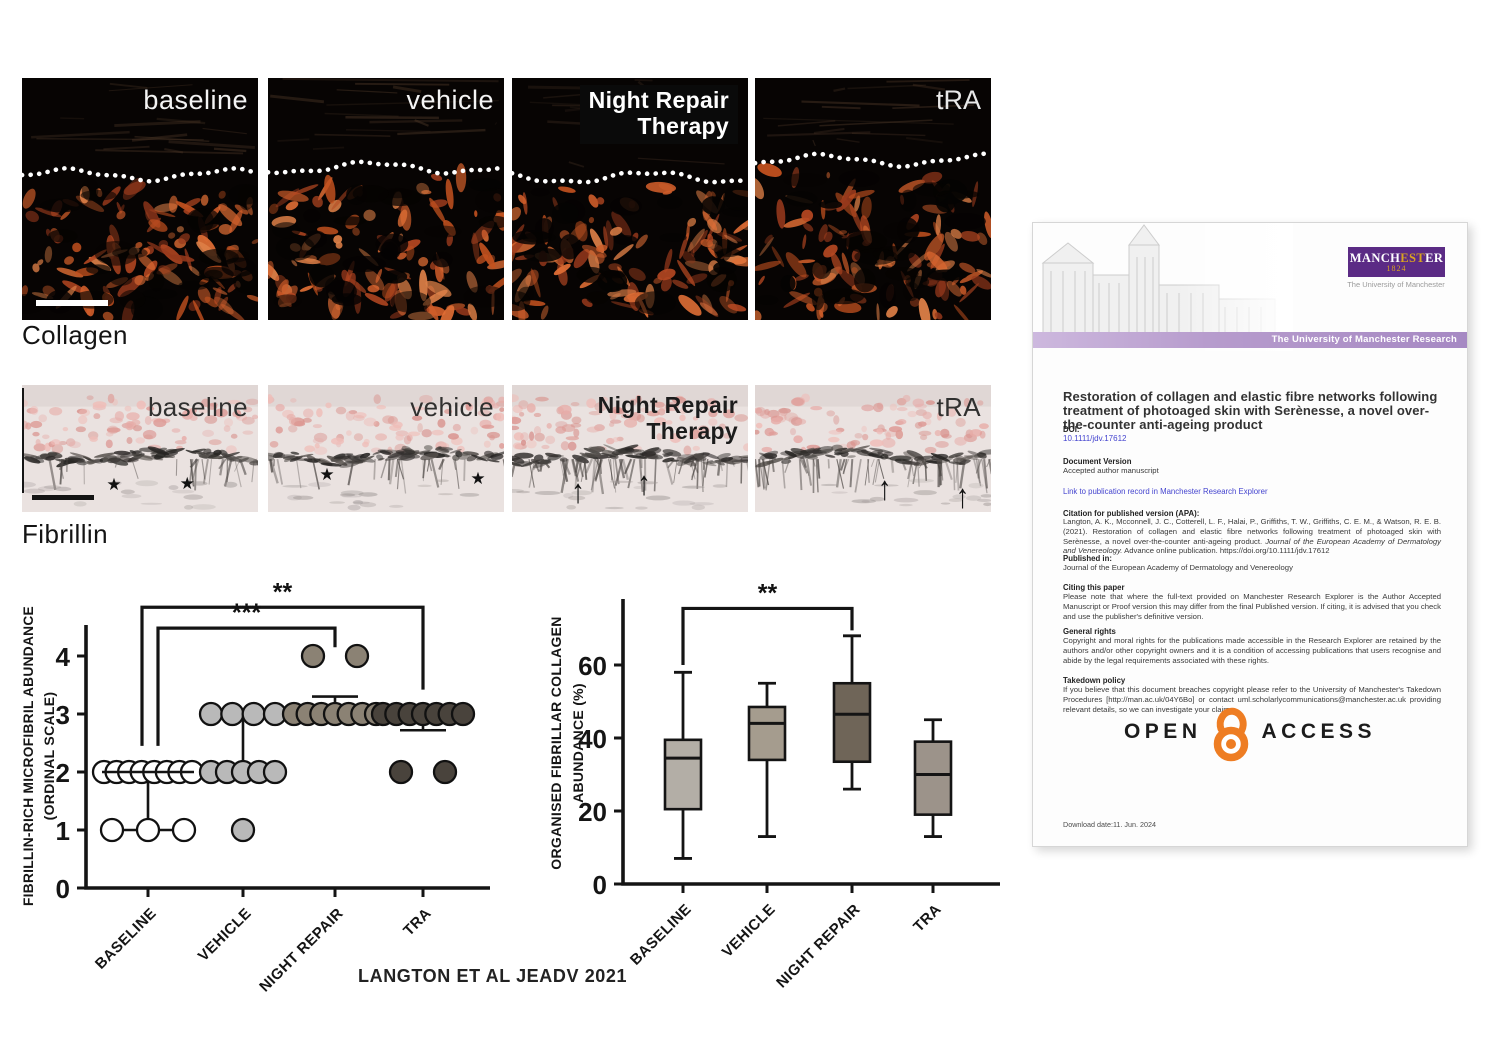 This screenshot has width=1500, height=1047. I want to click on svg-text: ABUNDANCE (%), so click(578, 743).